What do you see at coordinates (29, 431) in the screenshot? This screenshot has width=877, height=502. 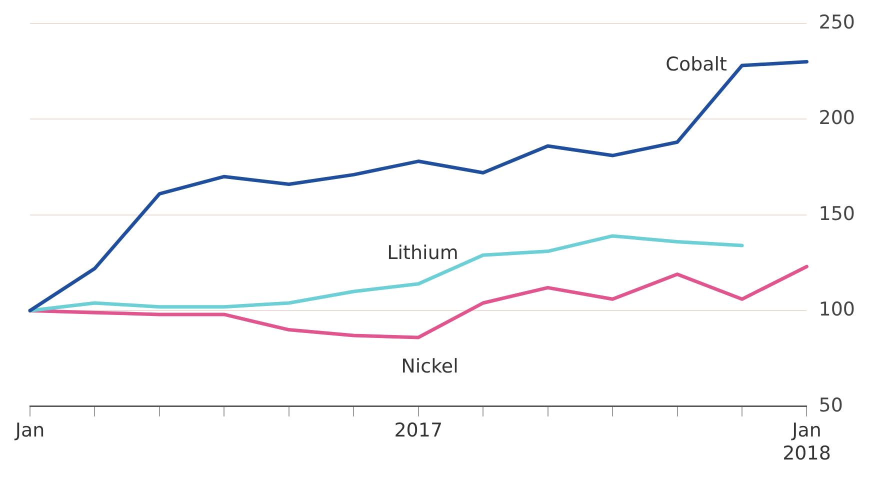 I see `x-tick-label: Jan` at bounding box center [29, 431].